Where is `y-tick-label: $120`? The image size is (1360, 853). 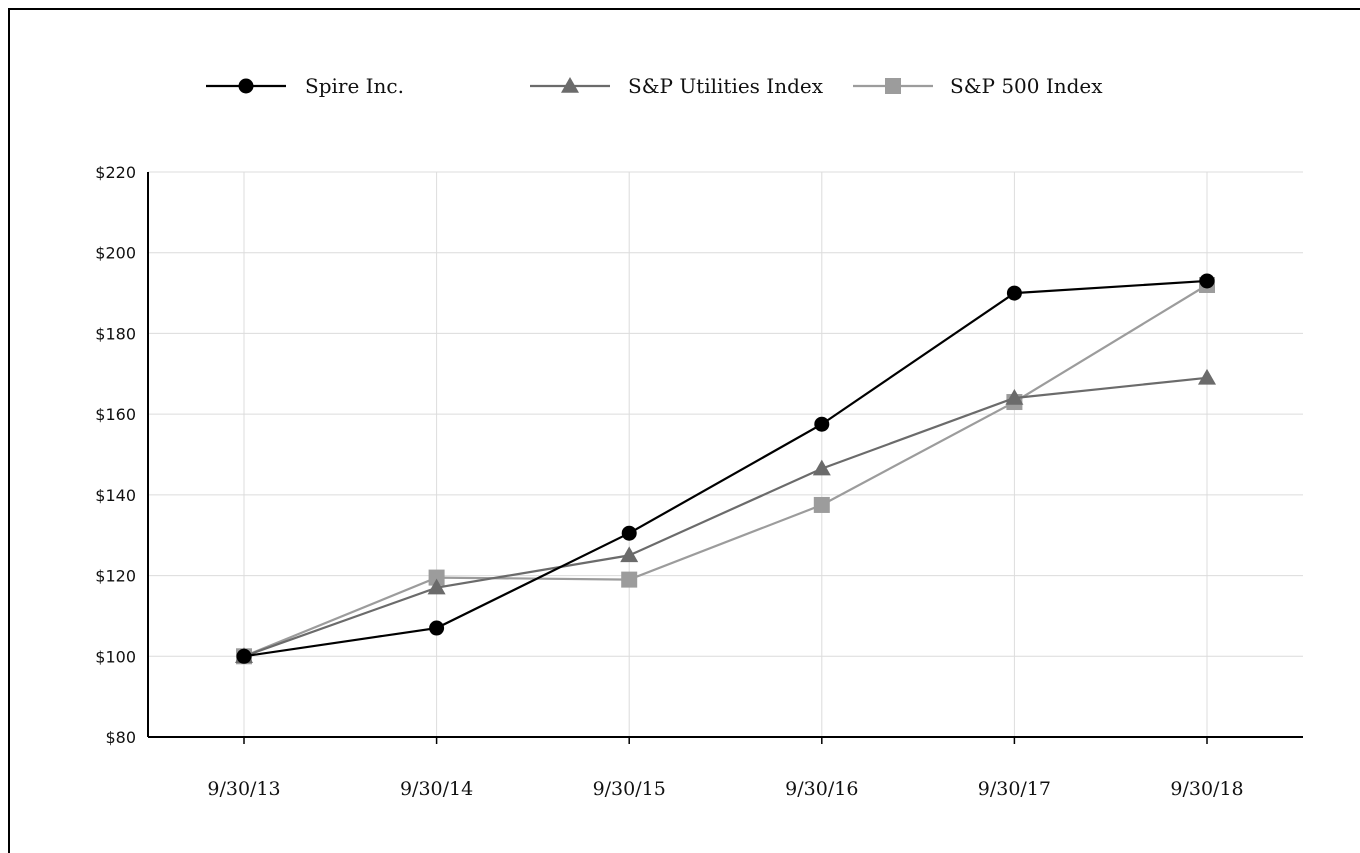
y-tick-label: $120 is located at coordinates (115, 576).